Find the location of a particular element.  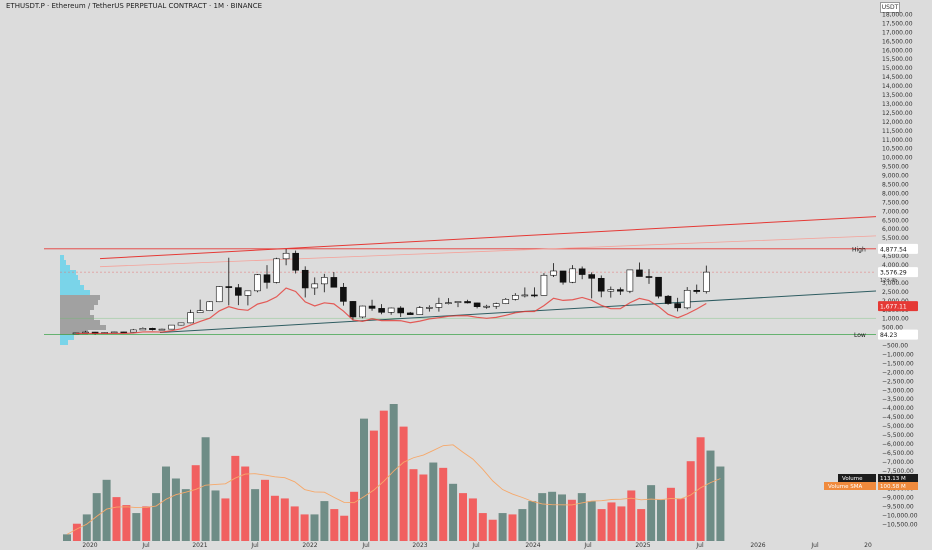

upper-trendline is located at coordinates (488, 238).